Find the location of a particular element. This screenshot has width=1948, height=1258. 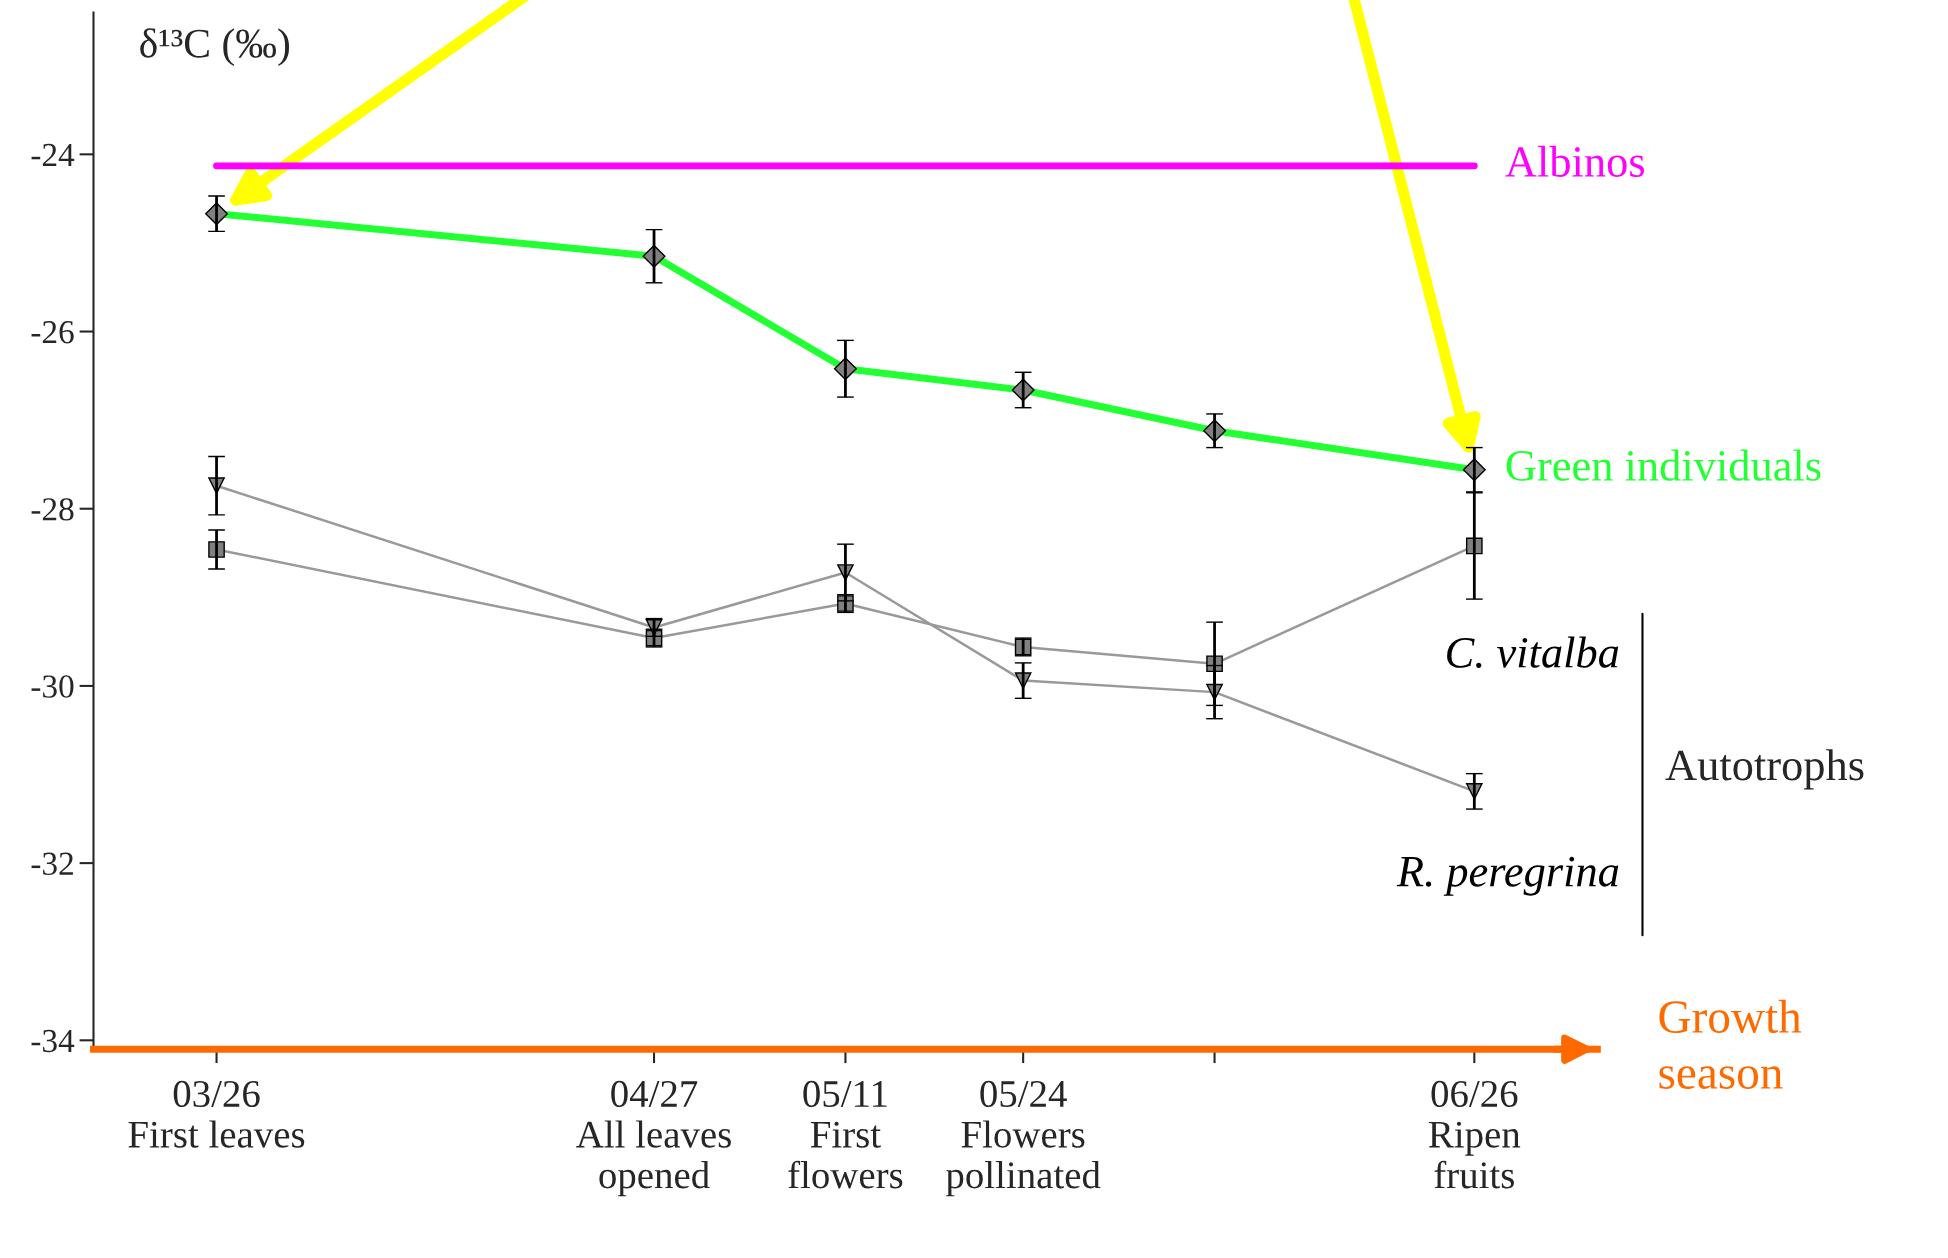

y-tick-label: -24 is located at coordinates (53, 154).